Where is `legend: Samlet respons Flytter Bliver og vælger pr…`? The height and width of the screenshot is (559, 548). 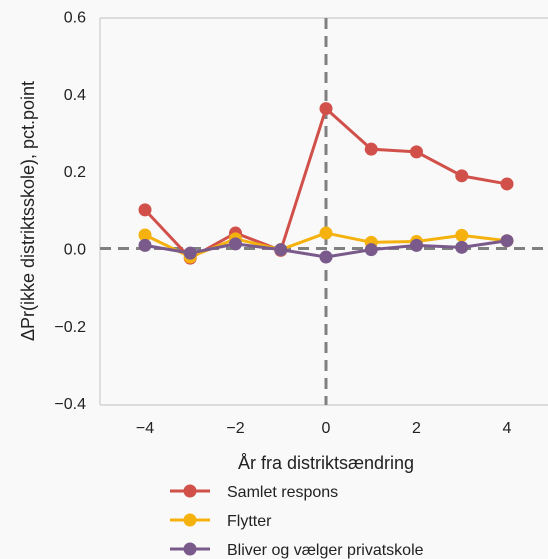
legend: Samlet respons Flytter Bliver og vælger pr… is located at coordinates (297, 521).